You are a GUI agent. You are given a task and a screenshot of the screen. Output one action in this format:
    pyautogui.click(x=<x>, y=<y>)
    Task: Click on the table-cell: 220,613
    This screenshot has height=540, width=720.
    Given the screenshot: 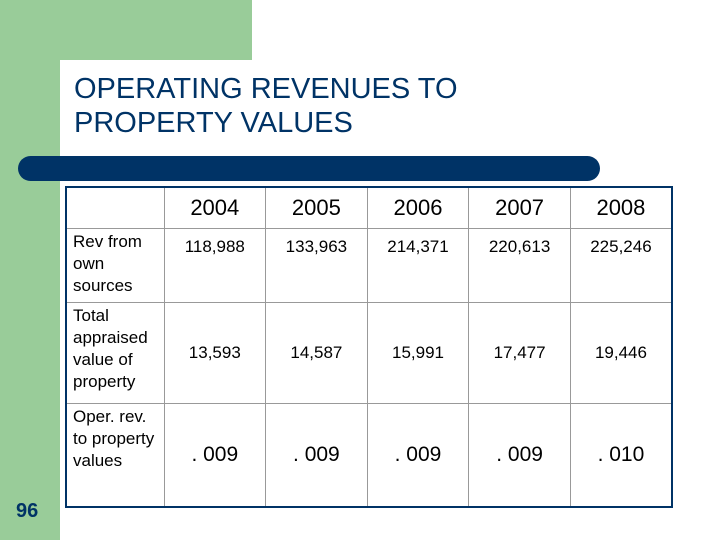 What is the action you would take?
    pyautogui.click(x=519, y=265)
    